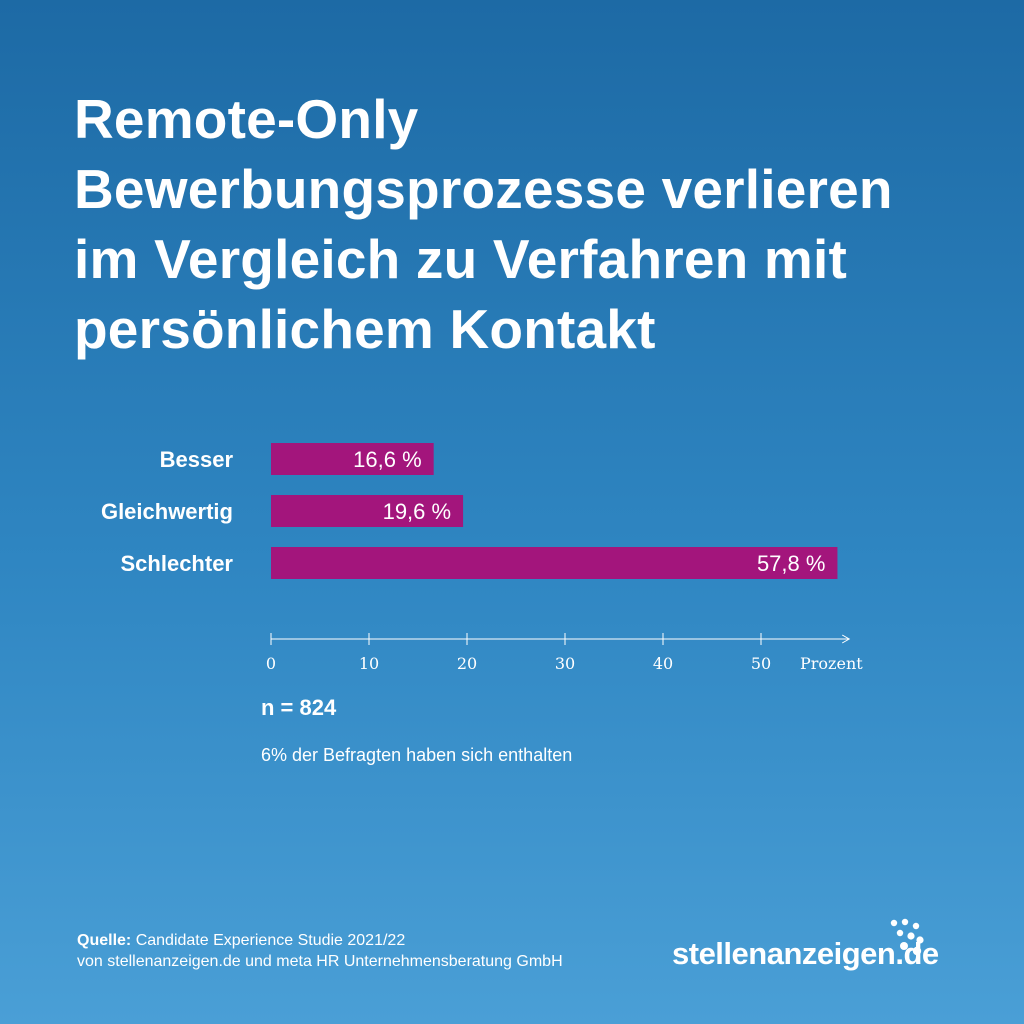 This screenshot has height=1024, width=1024. Describe the element at coordinates (467, 663) in the screenshot. I see `x-tick-label-20: 20` at that location.